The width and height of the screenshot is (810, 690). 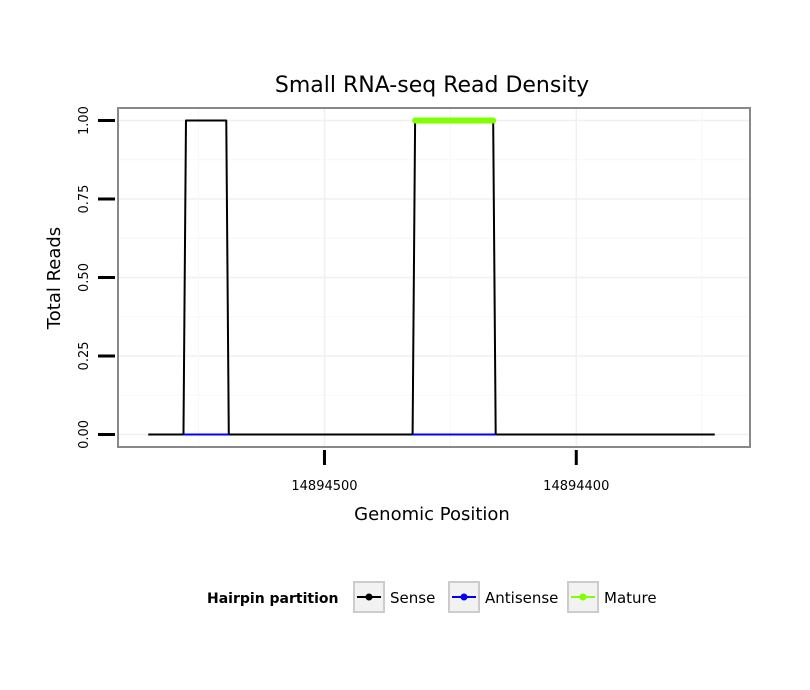 What do you see at coordinates (324, 486) in the screenshot?
I see `x-tick-label: 14894500` at bounding box center [324, 486].